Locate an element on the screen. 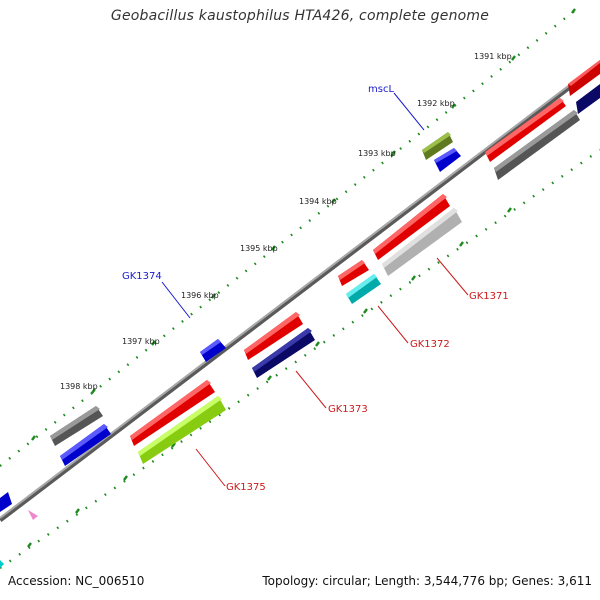 The image size is (600, 600). gene-block-gk1373 is located at coordinates (283, 353).